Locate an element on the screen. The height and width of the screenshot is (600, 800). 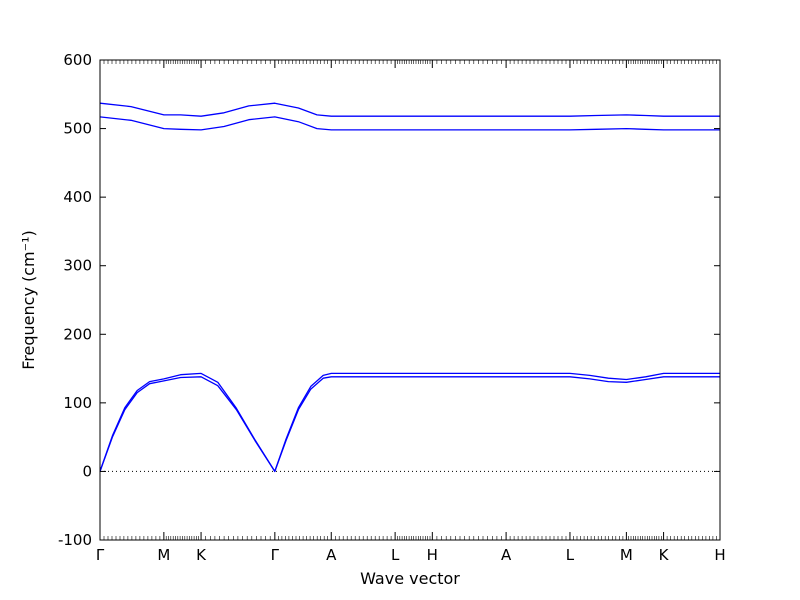
y-tick-label: 500 is located at coordinates (77, 129).